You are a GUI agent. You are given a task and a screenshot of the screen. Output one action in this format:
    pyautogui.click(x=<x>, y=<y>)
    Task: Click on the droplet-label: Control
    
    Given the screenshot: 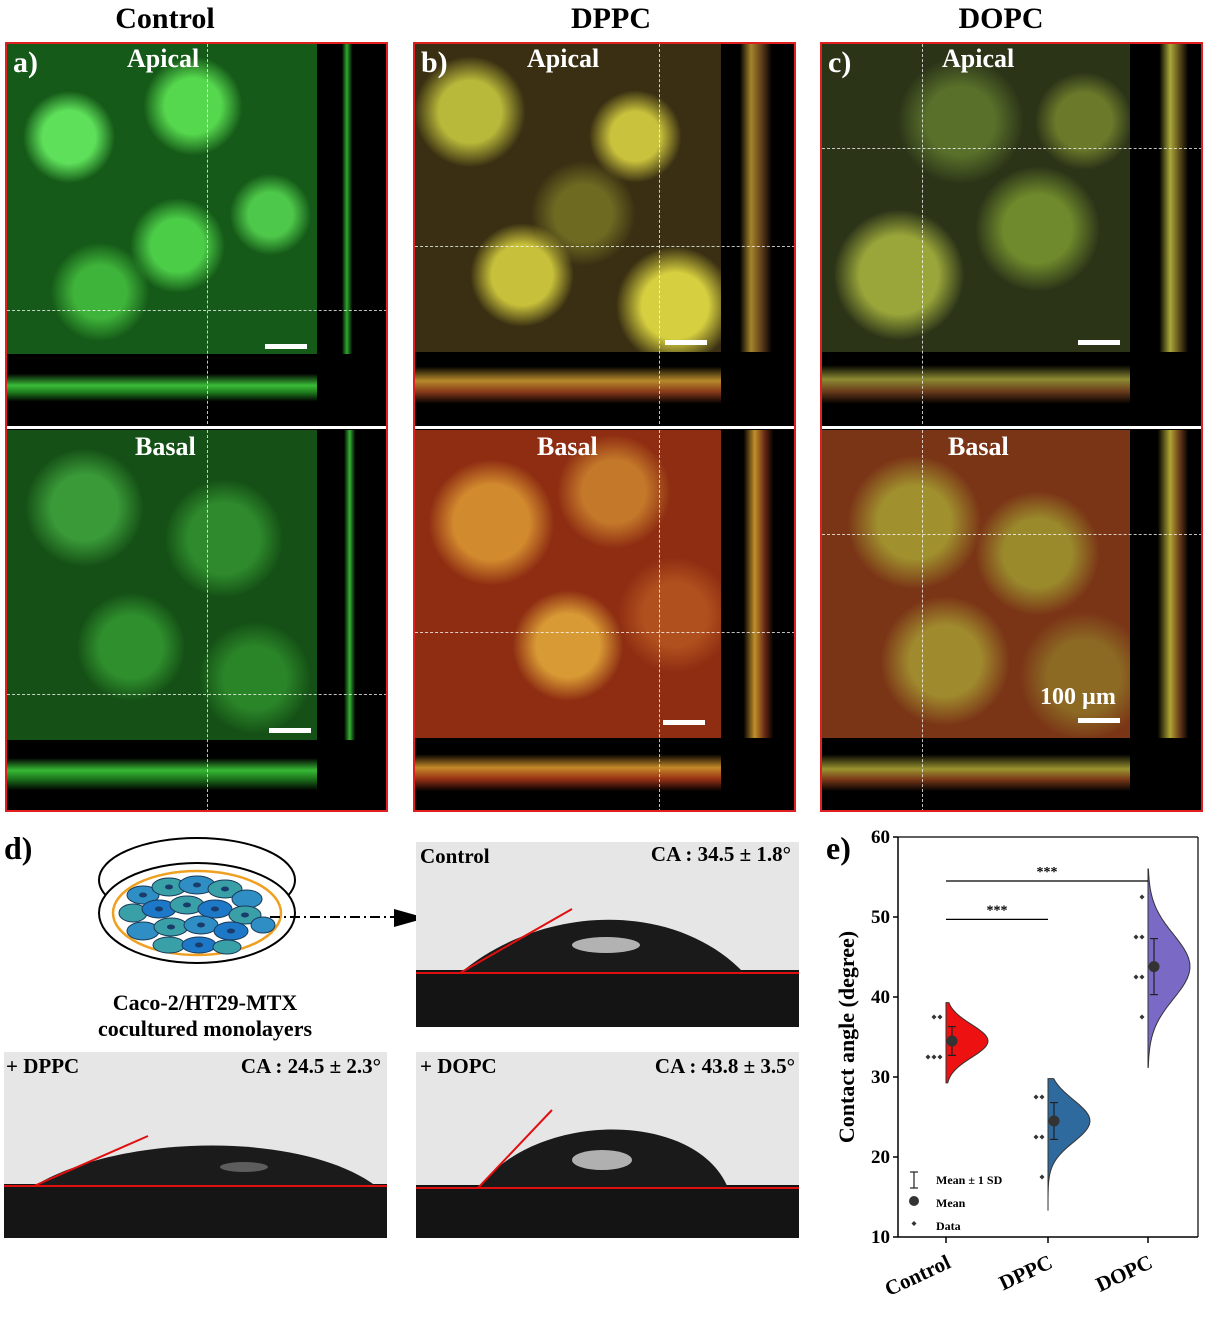 What is the action you would take?
    pyautogui.click(x=455, y=856)
    